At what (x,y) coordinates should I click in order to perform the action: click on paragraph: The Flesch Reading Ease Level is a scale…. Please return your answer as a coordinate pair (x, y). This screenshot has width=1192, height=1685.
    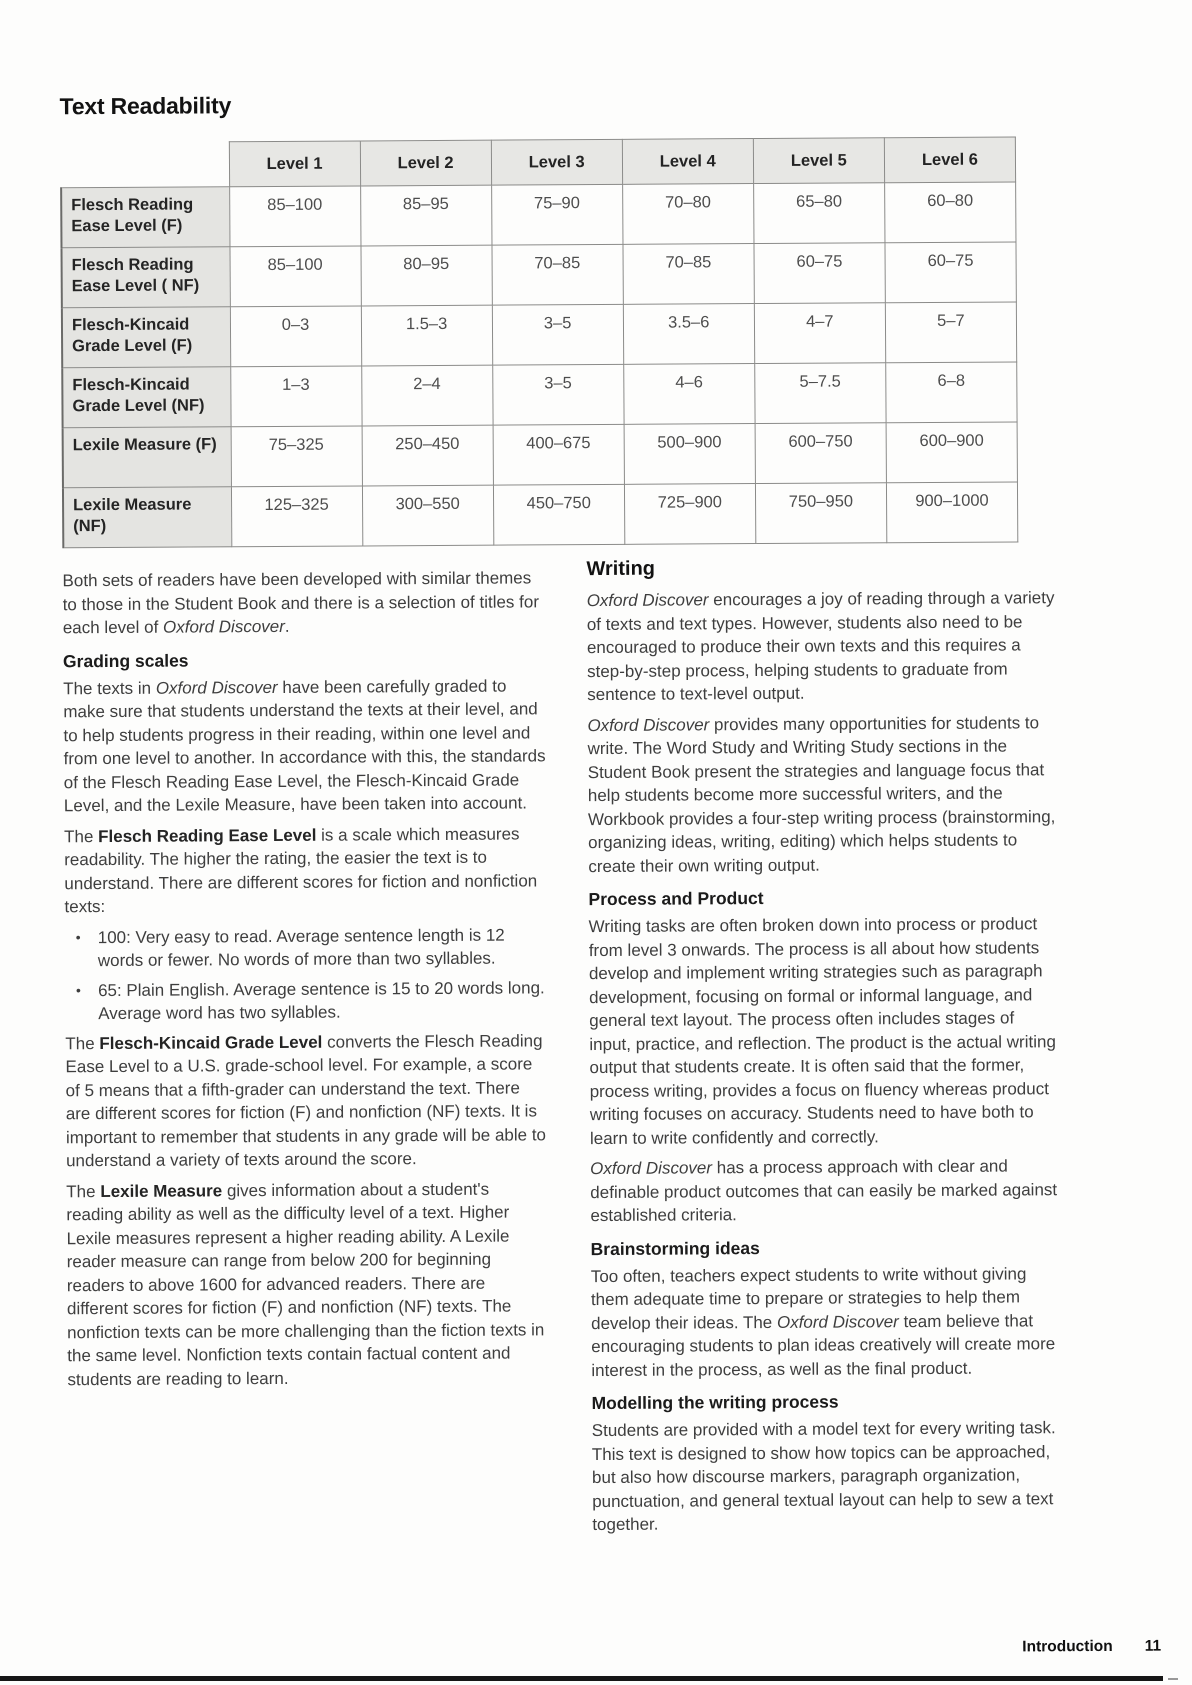
    Looking at the image, I should click on (306, 870).